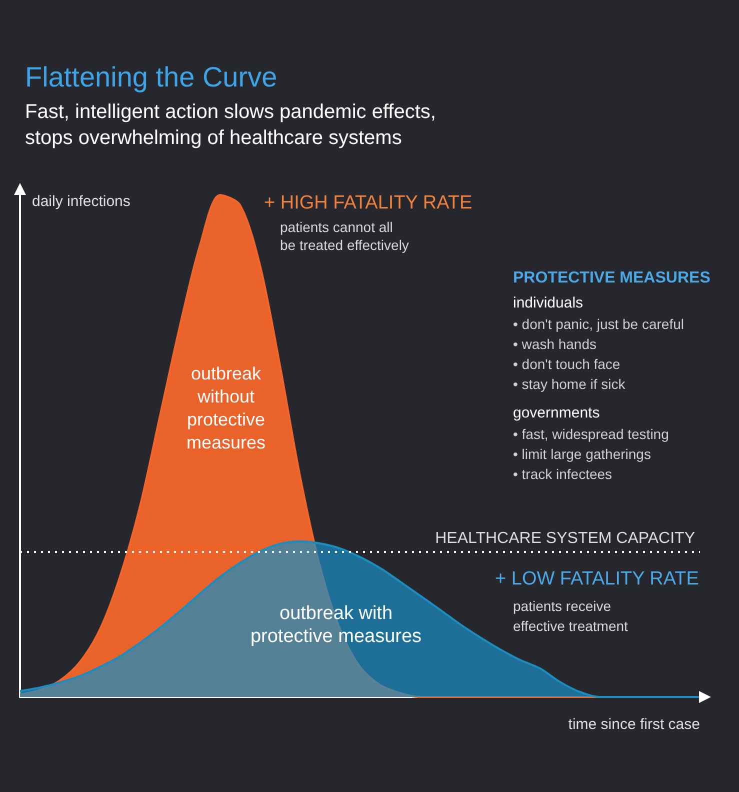 Image resolution: width=739 pixels, height=792 pixels. I want to click on chart-subtitle: Fast, intelligent action slows pandemic effects, stops overwhelming of healthcare systems, so click(230, 125).